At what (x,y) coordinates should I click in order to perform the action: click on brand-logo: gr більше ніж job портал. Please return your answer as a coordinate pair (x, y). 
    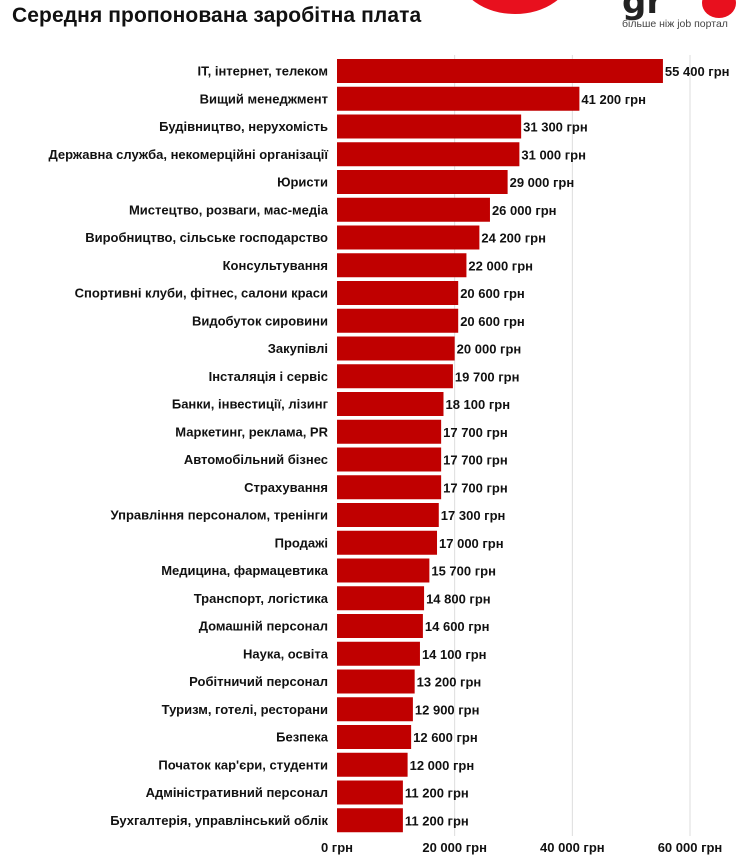
    Looking at the image, I should click on (683, 19).